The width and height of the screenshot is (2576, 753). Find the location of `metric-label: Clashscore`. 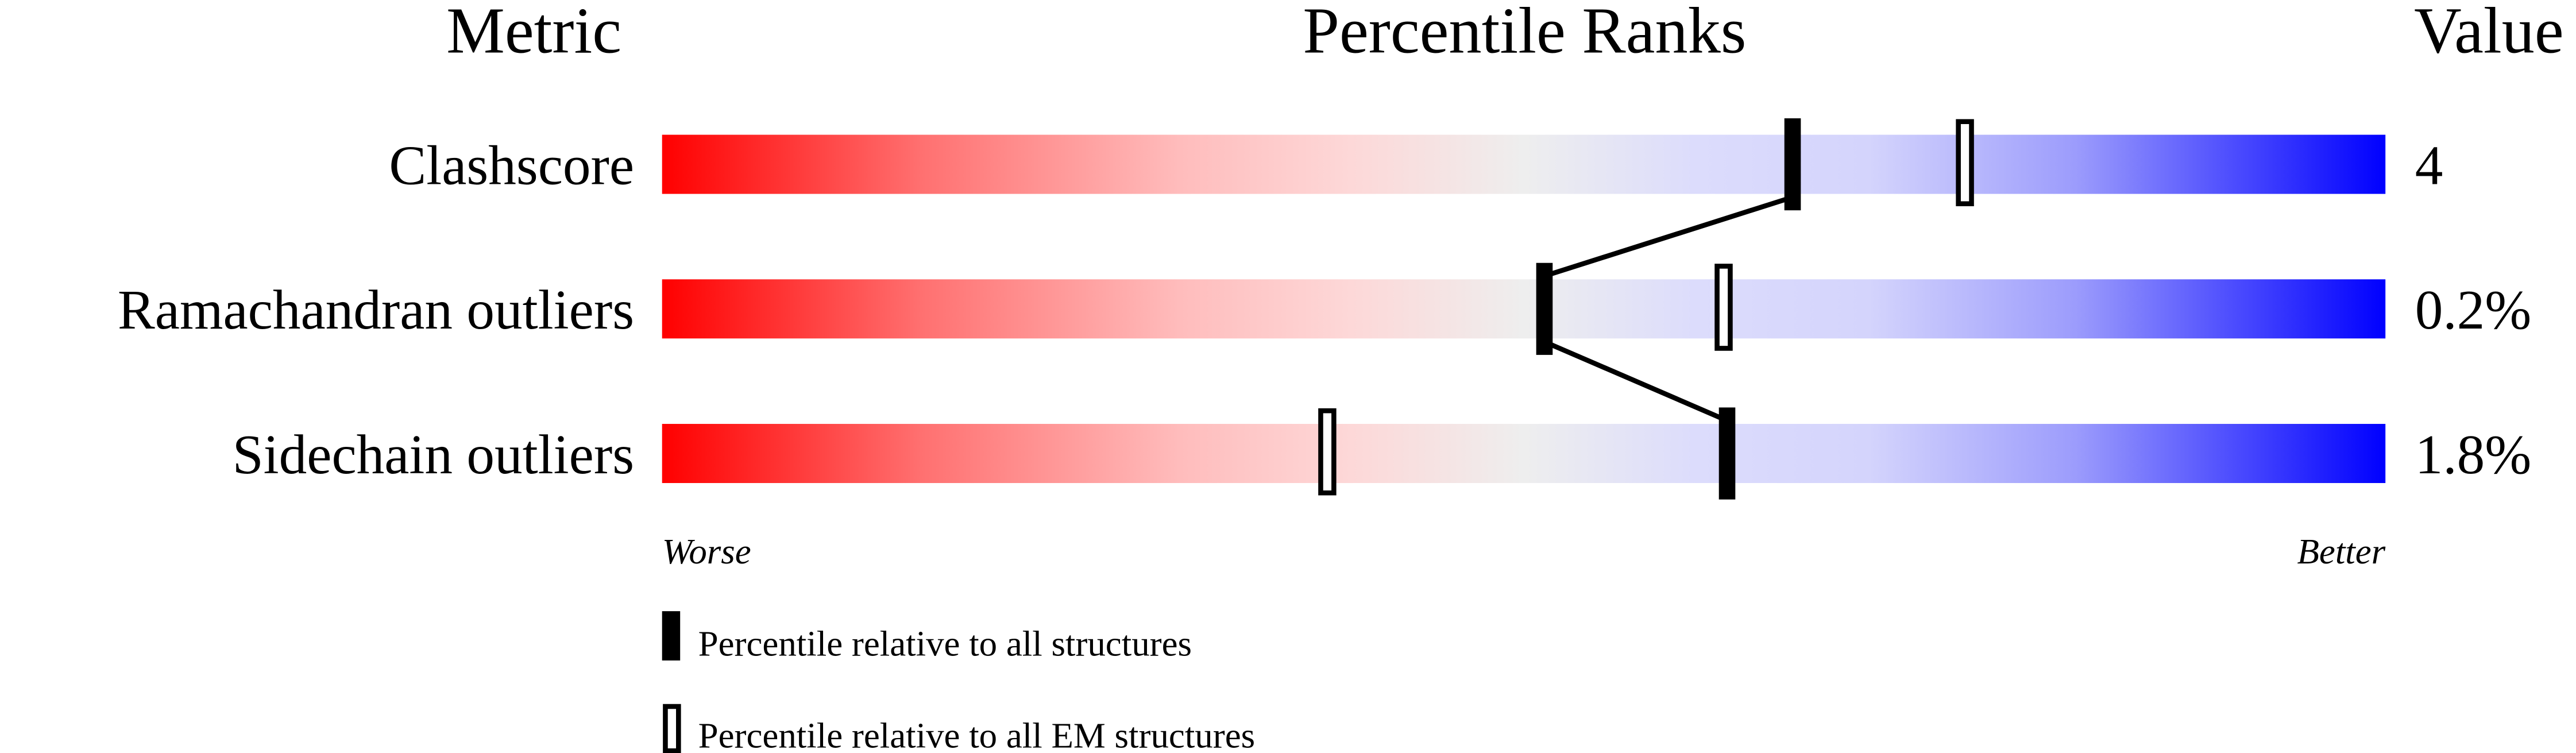

metric-label: Clashscore is located at coordinates (511, 165).